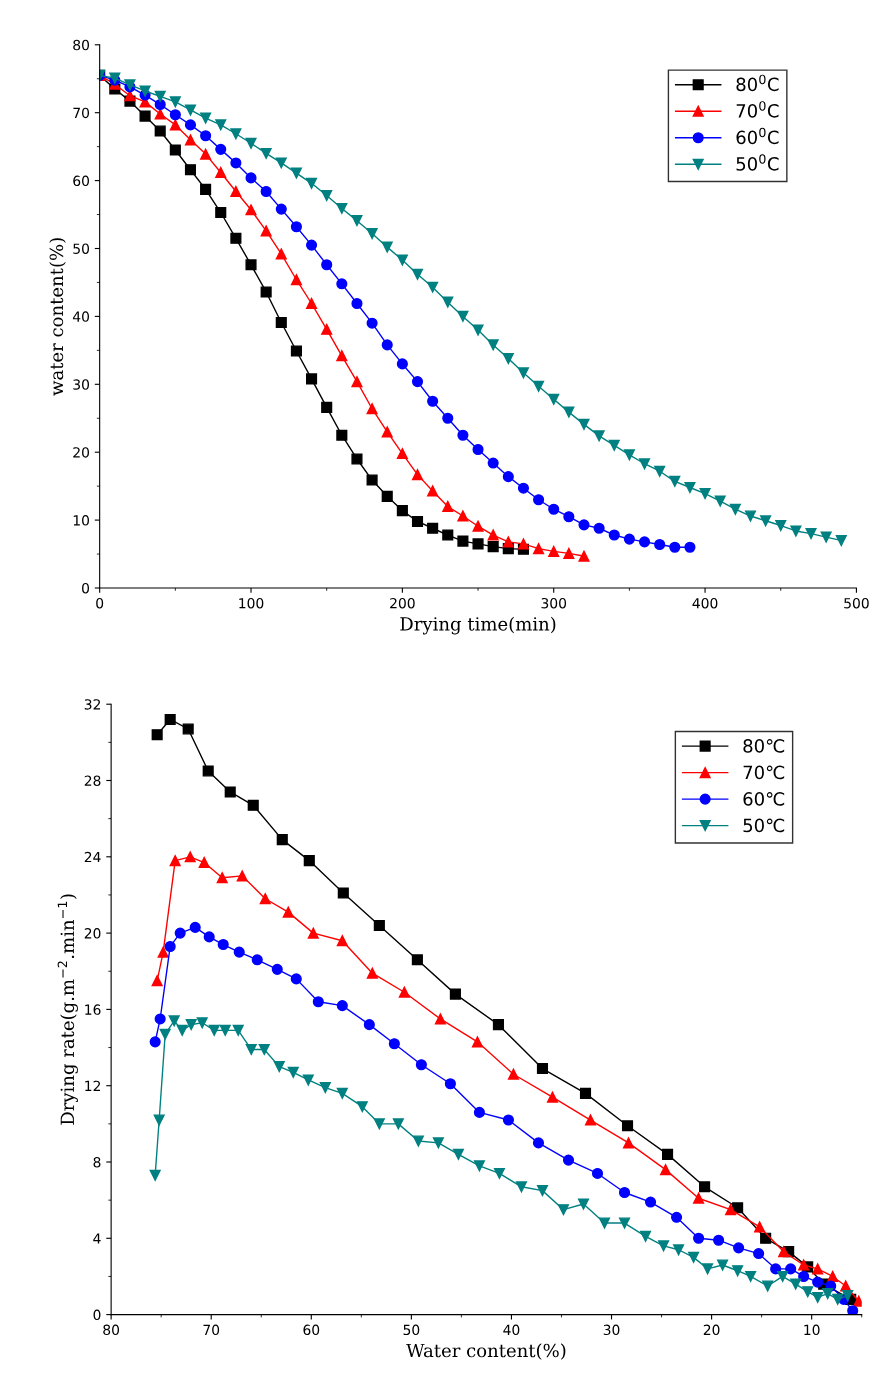  What do you see at coordinates (67, 1009) in the screenshot?
I see `y-axis-title: Drying rate(g.m$^{−2}$.min$^{−1}$)` at bounding box center [67, 1009].